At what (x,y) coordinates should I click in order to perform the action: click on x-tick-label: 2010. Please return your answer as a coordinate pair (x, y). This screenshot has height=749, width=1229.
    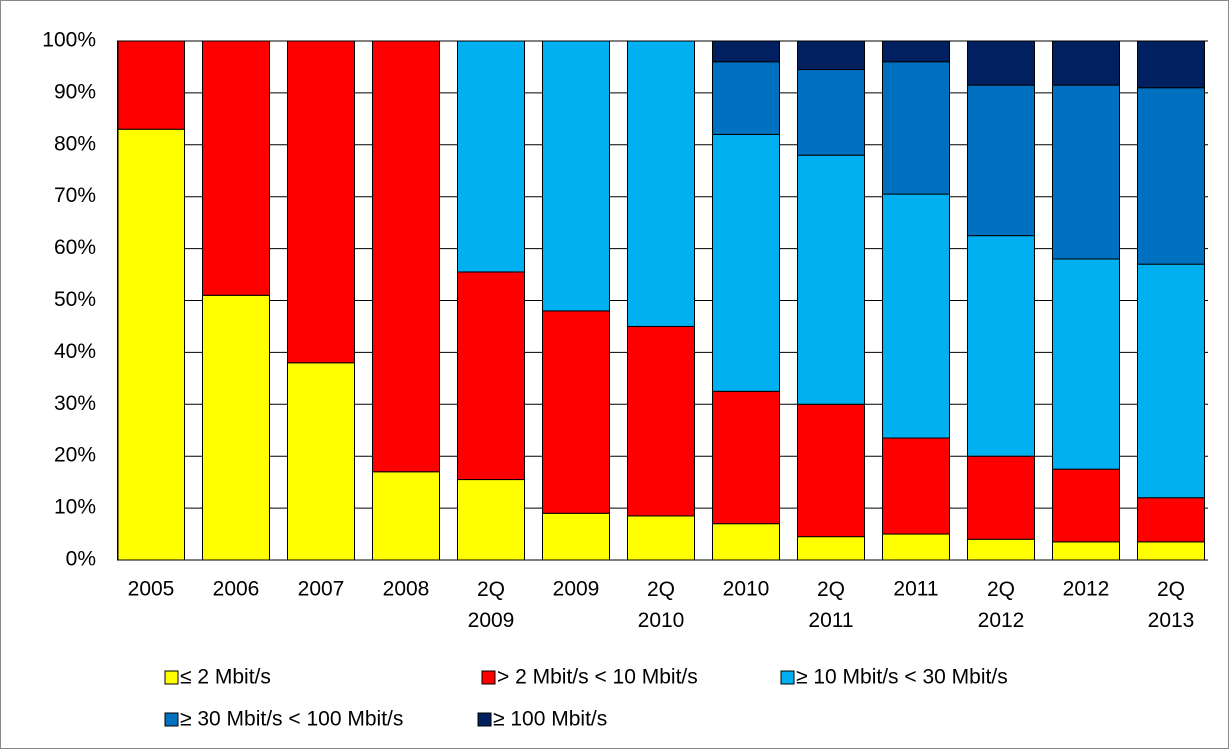
    Looking at the image, I should click on (746, 589).